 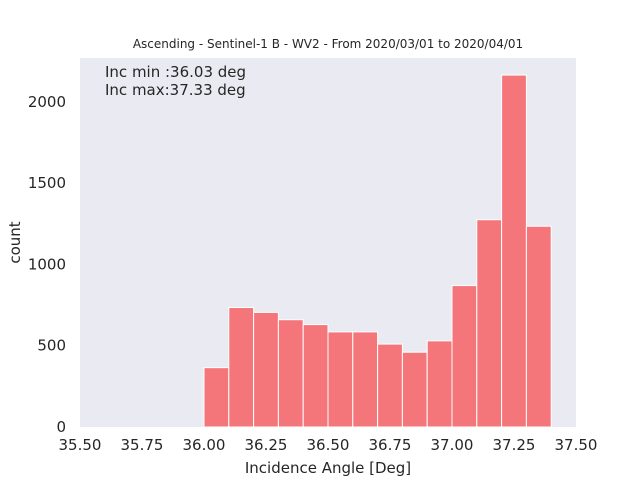 What do you see at coordinates (51, 346) in the screenshot?
I see `y-tick-label: 500` at bounding box center [51, 346].